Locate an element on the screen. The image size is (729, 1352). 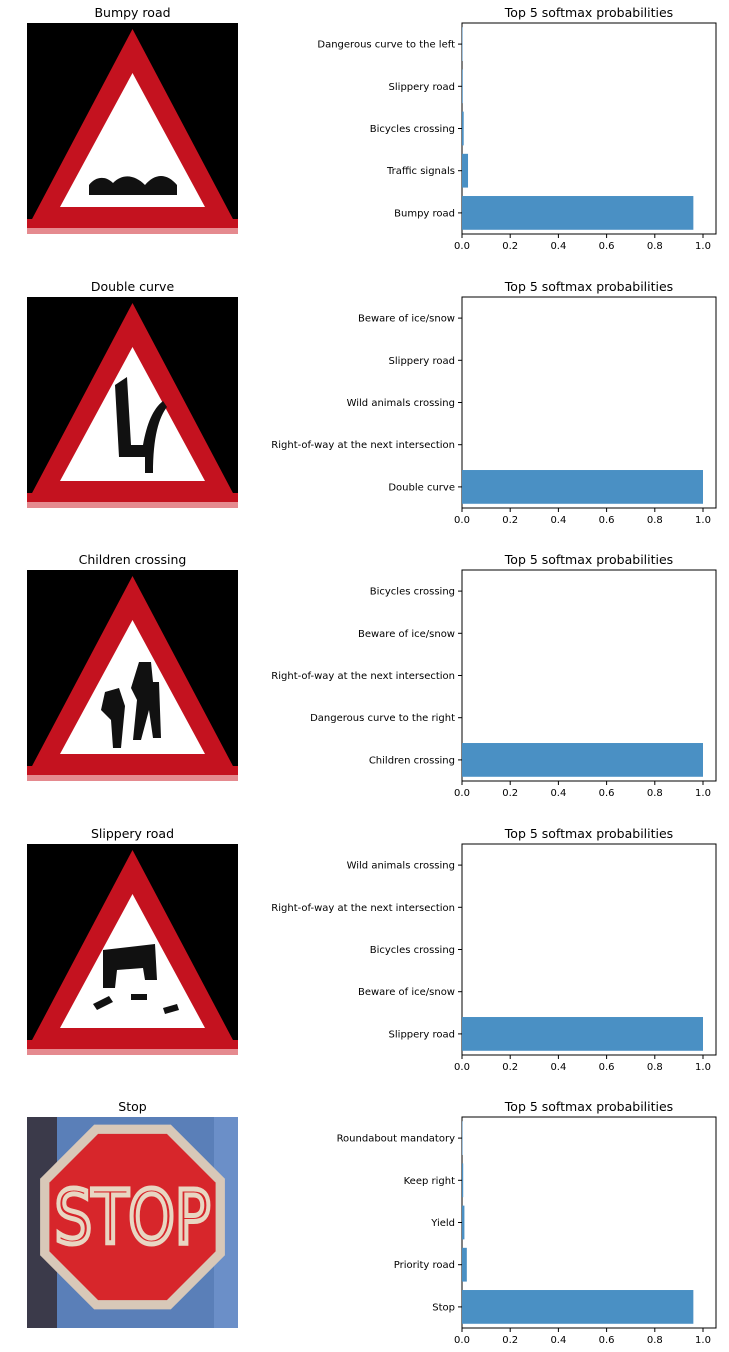
skid-marks-icon is located at coordinates (136, 1004).